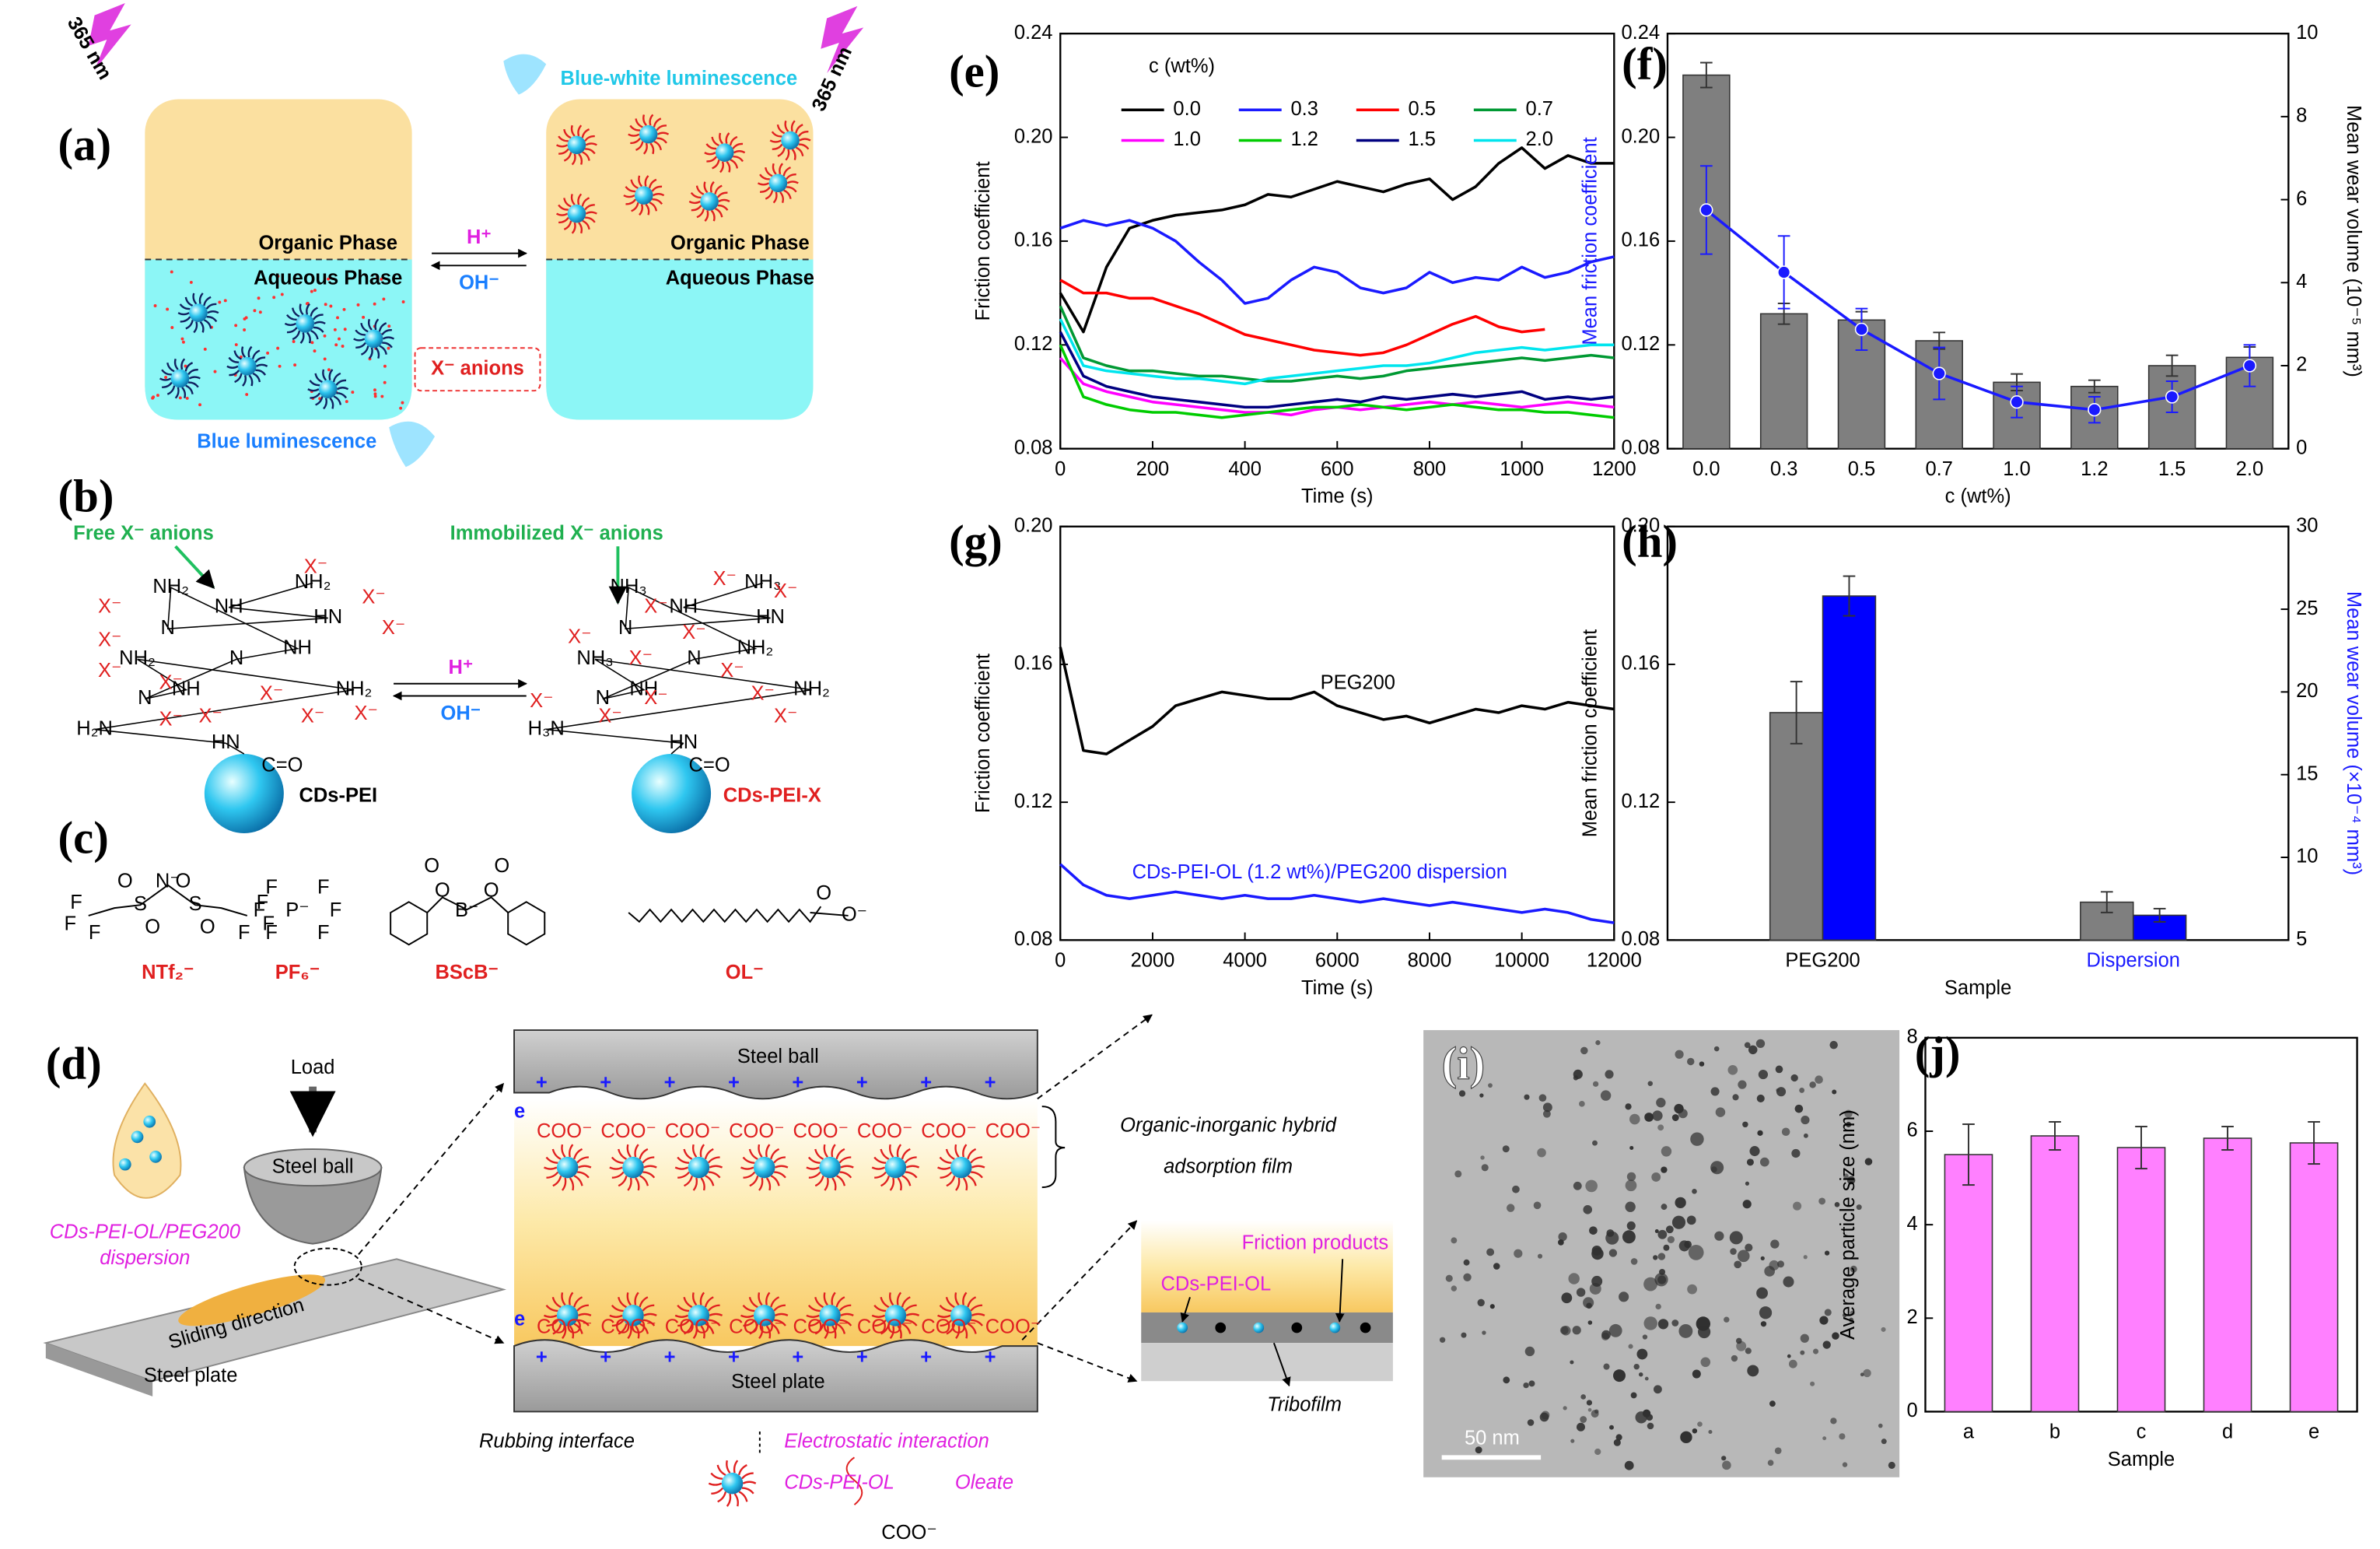 This screenshot has height=1549, width=2380. Describe the element at coordinates (854, 1480) in the screenshot. I see `oleate-chain` at that location.